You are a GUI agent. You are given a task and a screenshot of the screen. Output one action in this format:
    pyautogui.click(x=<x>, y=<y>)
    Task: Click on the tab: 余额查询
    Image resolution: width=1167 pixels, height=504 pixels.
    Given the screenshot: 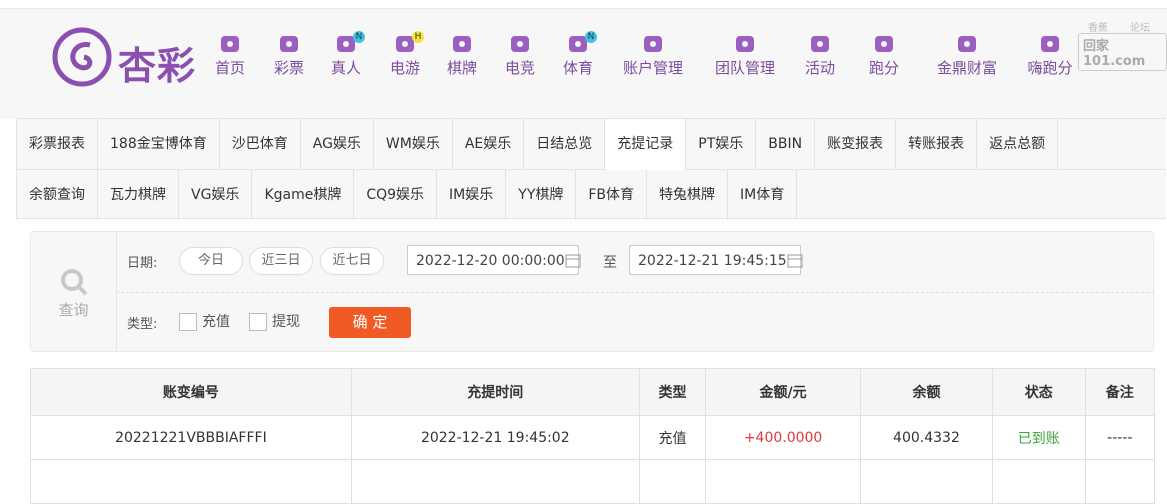 What is the action you would take?
    pyautogui.click(x=57, y=195)
    